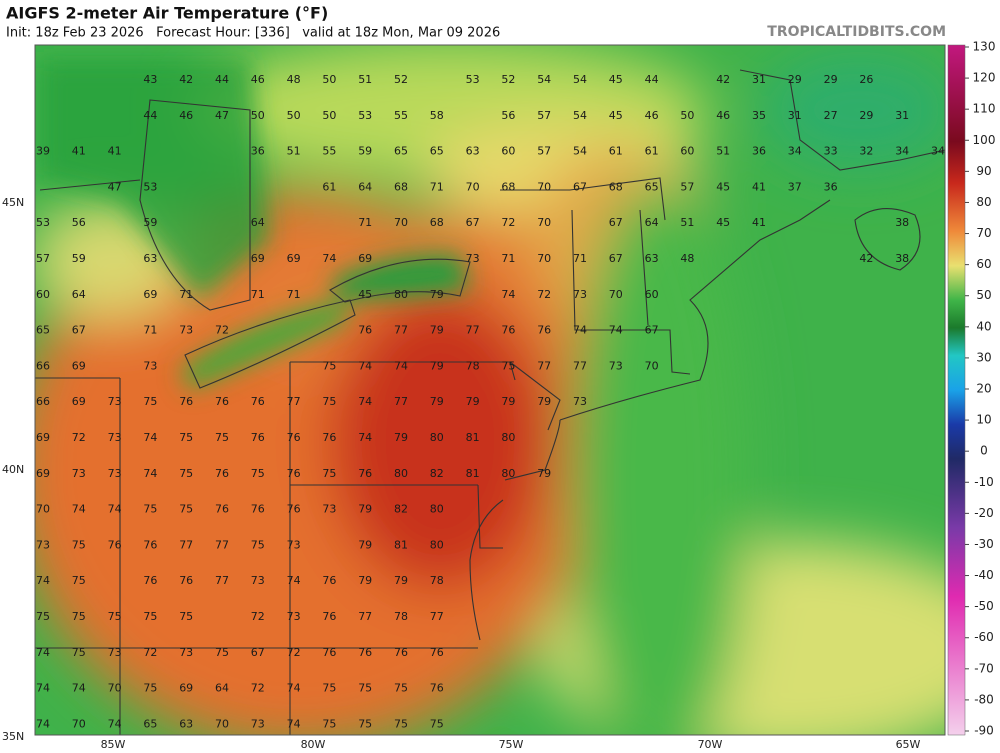 This screenshot has width=1000, height=753. I want to click on temperature-value: 31, so click(902, 115).